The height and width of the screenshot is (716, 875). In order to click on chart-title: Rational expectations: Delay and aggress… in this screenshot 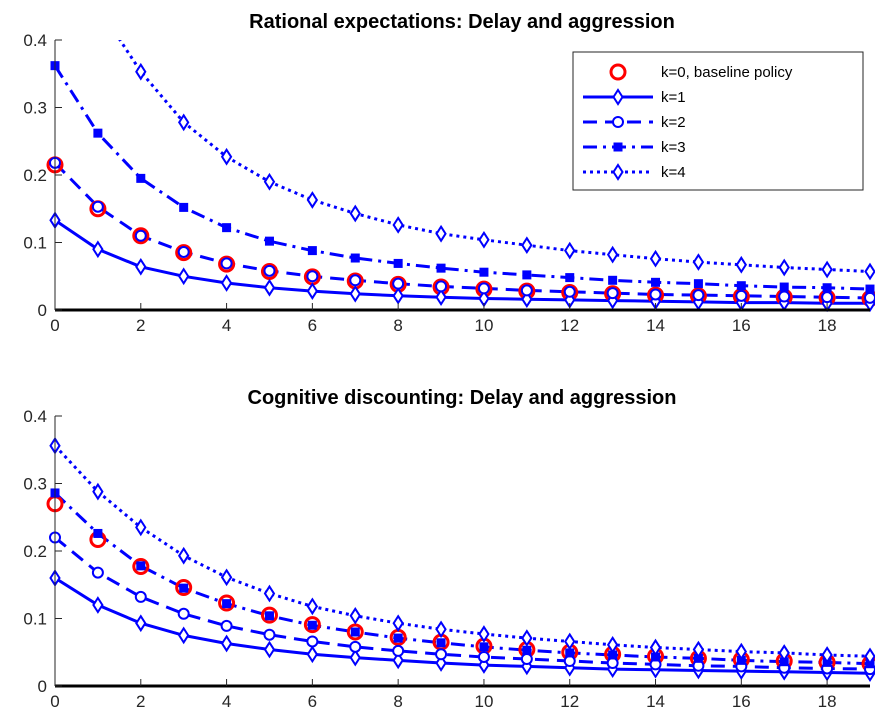, I will do `click(462, 22)`.